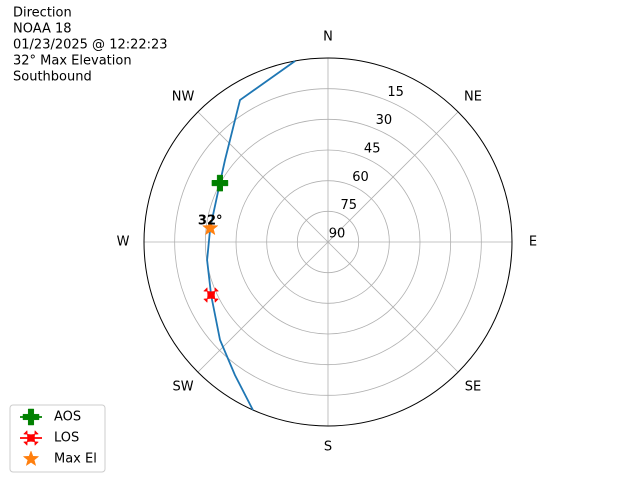 The width and height of the screenshot is (640, 480). Describe the element at coordinates (360, 177) in the screenshot. I see `r-tick-label: 60` at that location.